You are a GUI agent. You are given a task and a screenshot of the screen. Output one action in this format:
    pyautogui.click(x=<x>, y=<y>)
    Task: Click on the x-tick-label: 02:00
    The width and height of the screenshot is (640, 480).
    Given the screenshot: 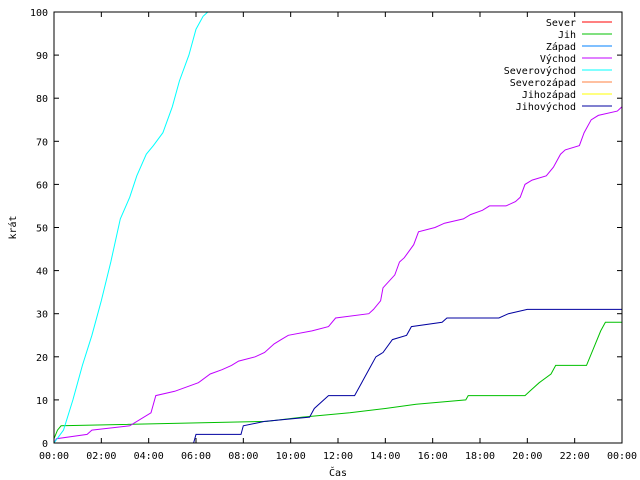 What is the action you would take?
    pyautogui.click(x=101, y=456)
    